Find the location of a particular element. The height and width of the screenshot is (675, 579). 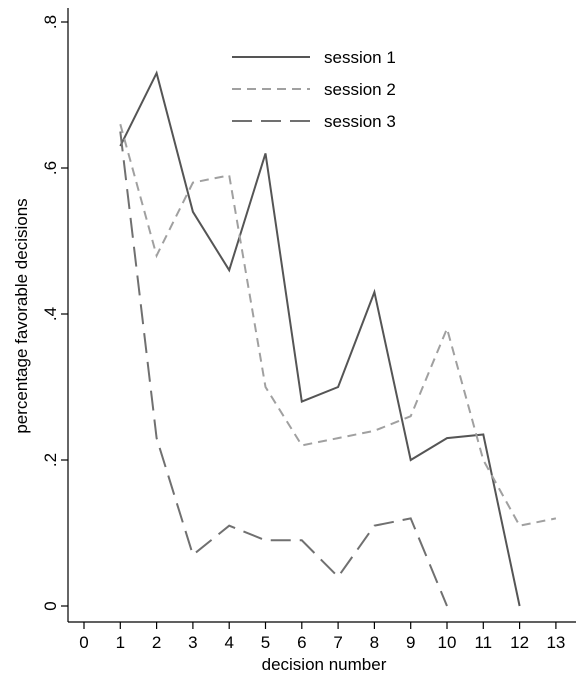

y-tick-label: 0 is located at coordinates (50, 605).